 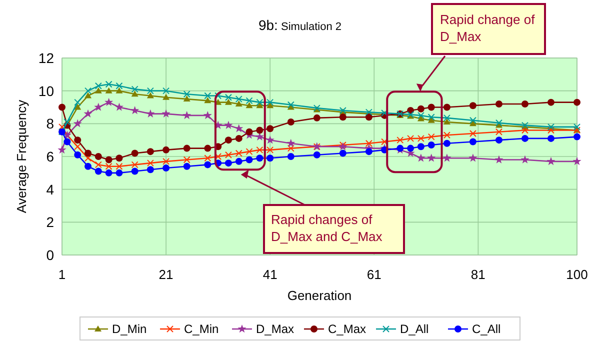 What do you see at coordinates (300, 25) in the screenshot?
I see `chart-title: 9b: Simulation 2` at bounding box center [300, 25].